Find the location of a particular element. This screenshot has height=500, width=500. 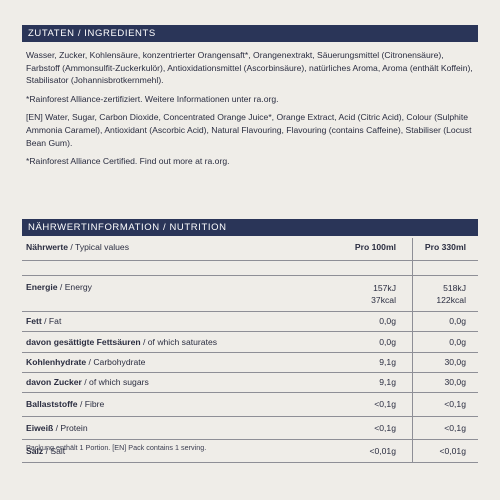

row-label-en: / Salt is located at coordinates (54, 451).